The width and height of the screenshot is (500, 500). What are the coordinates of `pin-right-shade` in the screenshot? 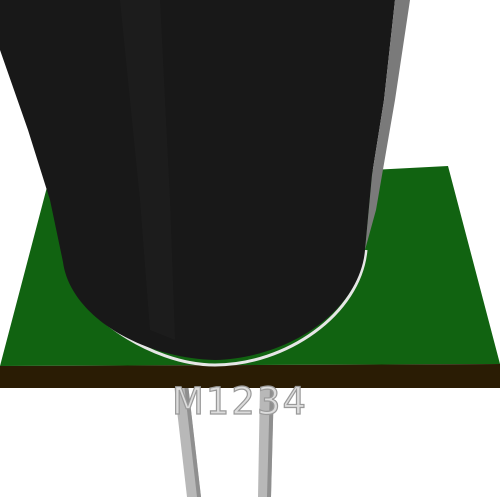 It's located at (270, 440).